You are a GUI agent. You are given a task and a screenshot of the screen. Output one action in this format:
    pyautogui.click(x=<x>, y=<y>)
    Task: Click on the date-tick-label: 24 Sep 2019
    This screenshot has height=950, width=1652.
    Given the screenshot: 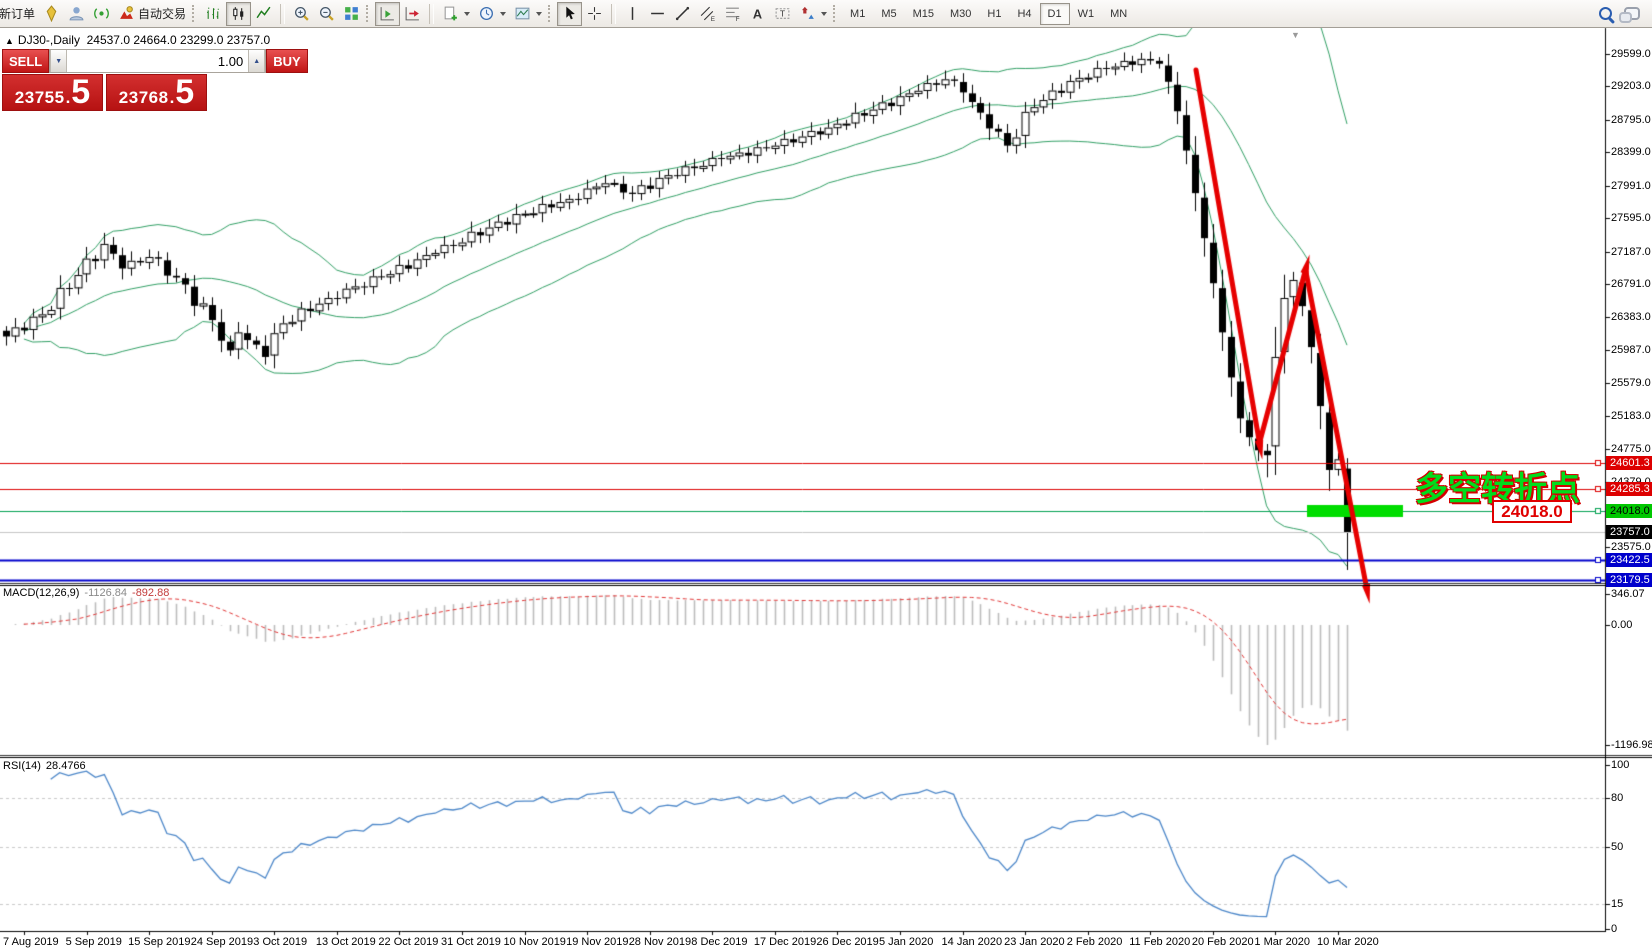 What is the action you would take?
    pyautogui.click(x=222, y=942)
    